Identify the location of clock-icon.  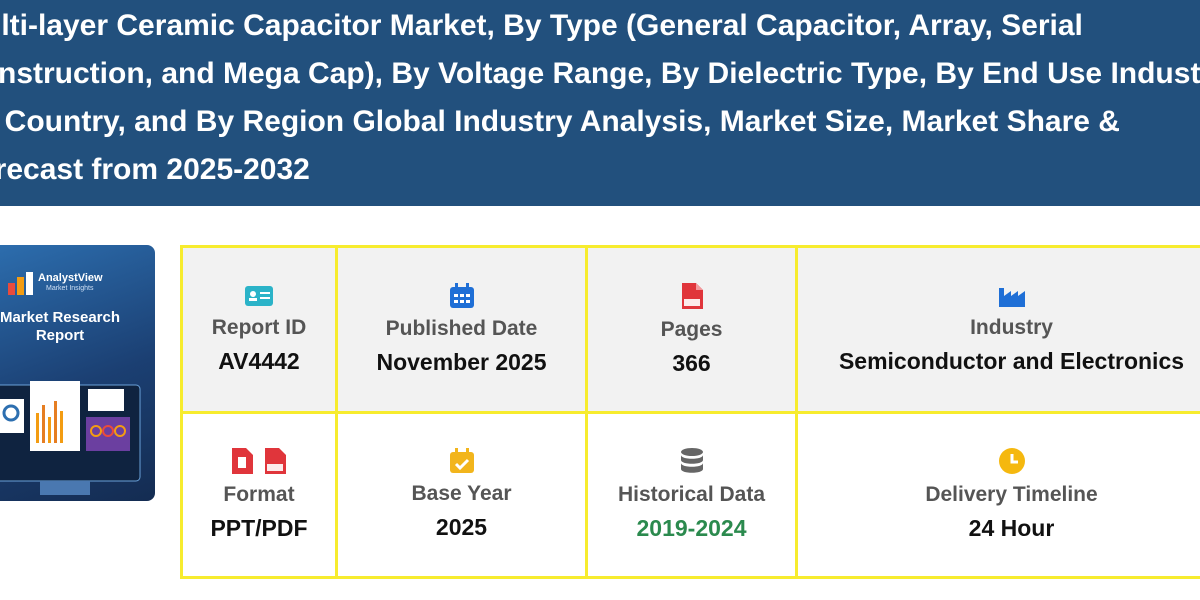
(1011, 461).